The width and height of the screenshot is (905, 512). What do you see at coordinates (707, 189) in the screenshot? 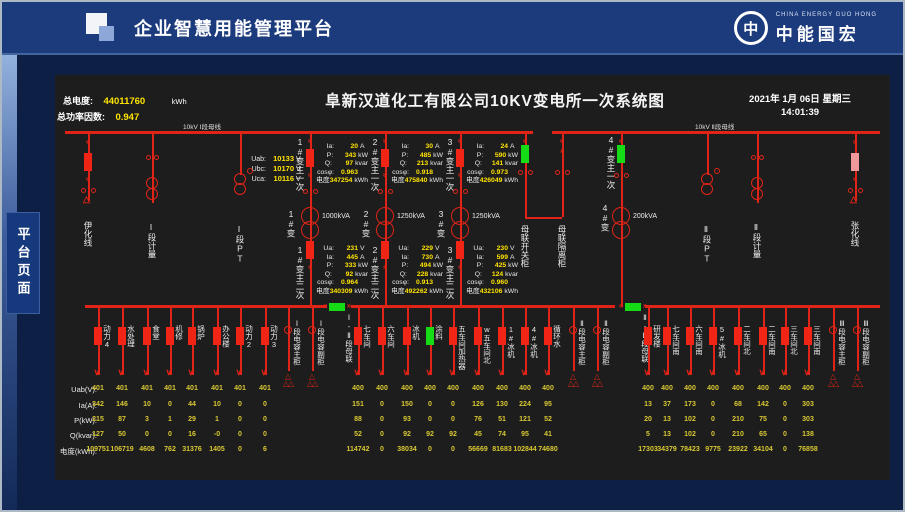
I see `pt-circle` at bounding box center [707, 189].